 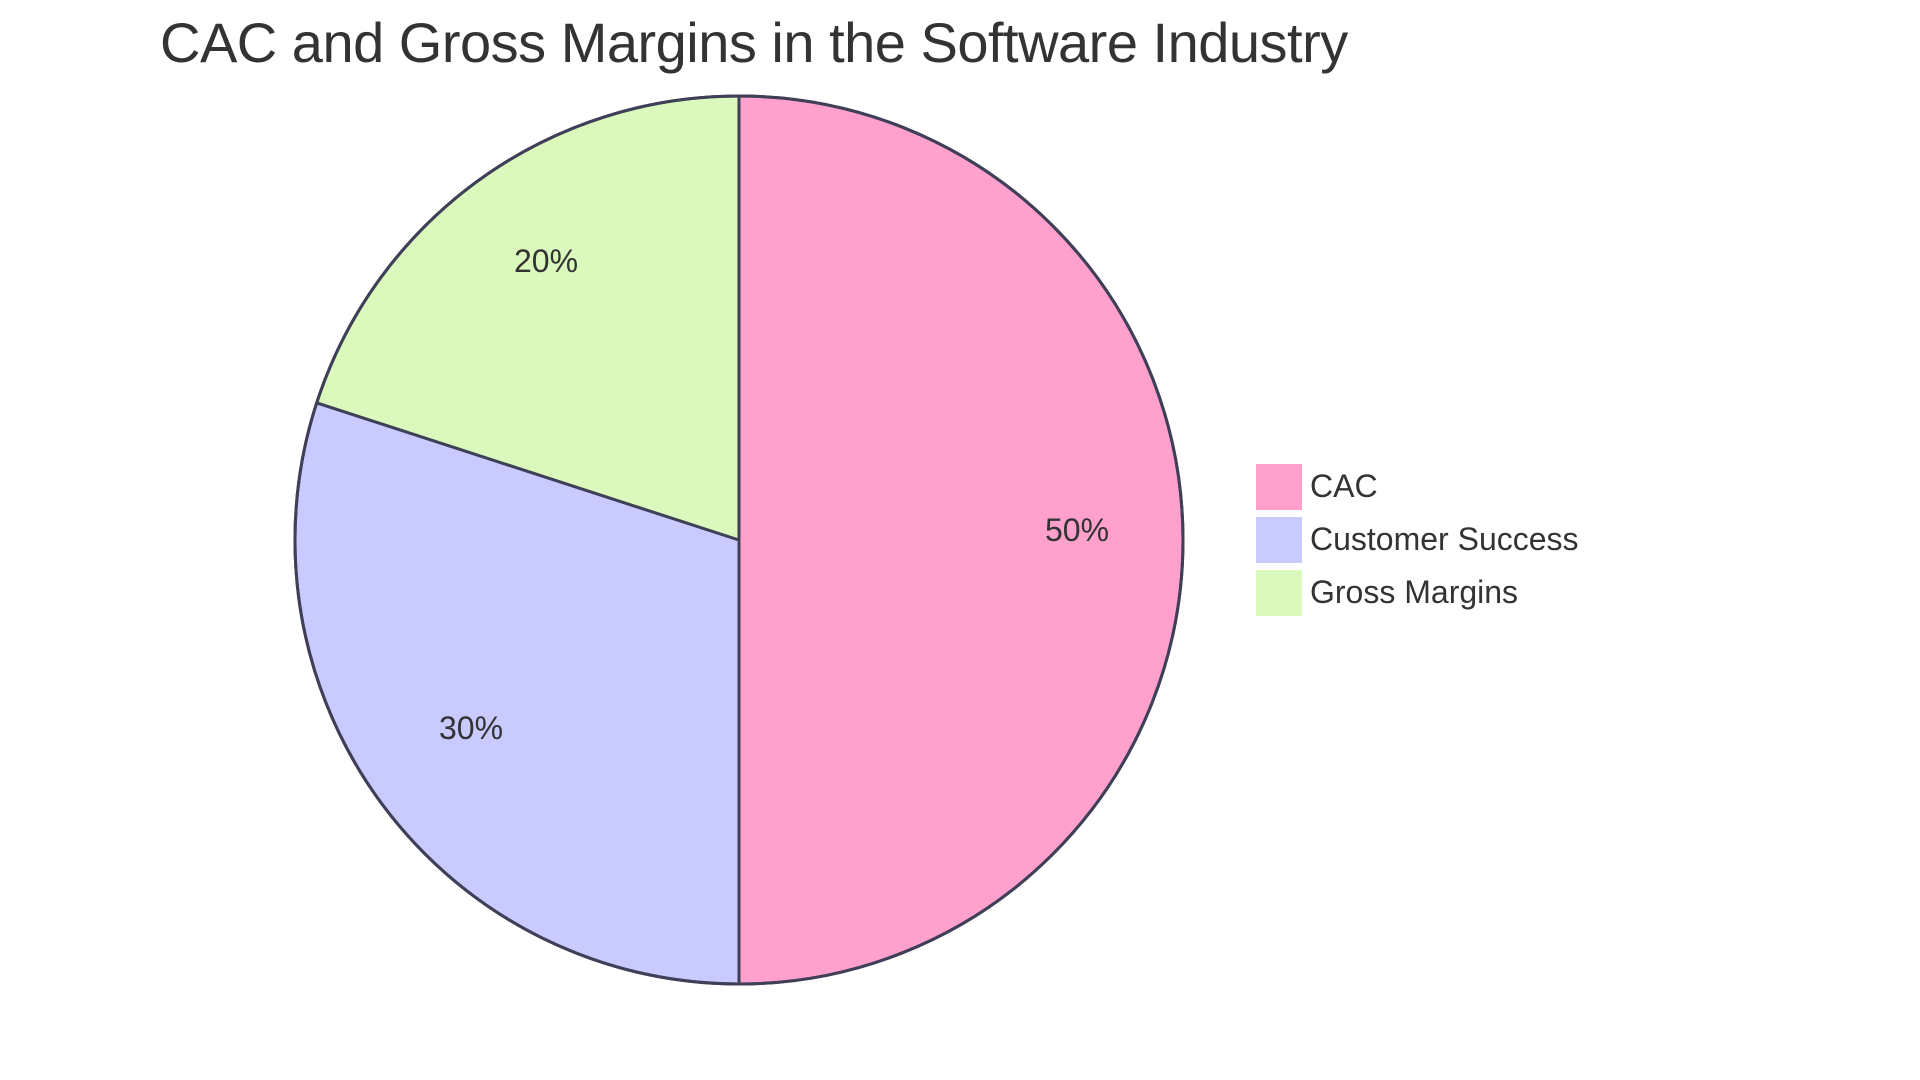 What do you see at coordinates (1444, 539) in the screenshot?
I see `legend-label: Customer Success` at bounding box center [1444, 539].